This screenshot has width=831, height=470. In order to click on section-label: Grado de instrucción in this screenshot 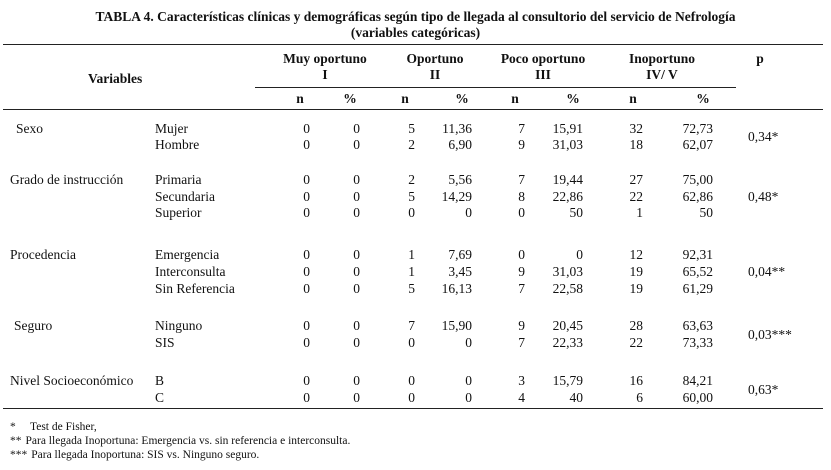, I will do `click(67, 179)`.